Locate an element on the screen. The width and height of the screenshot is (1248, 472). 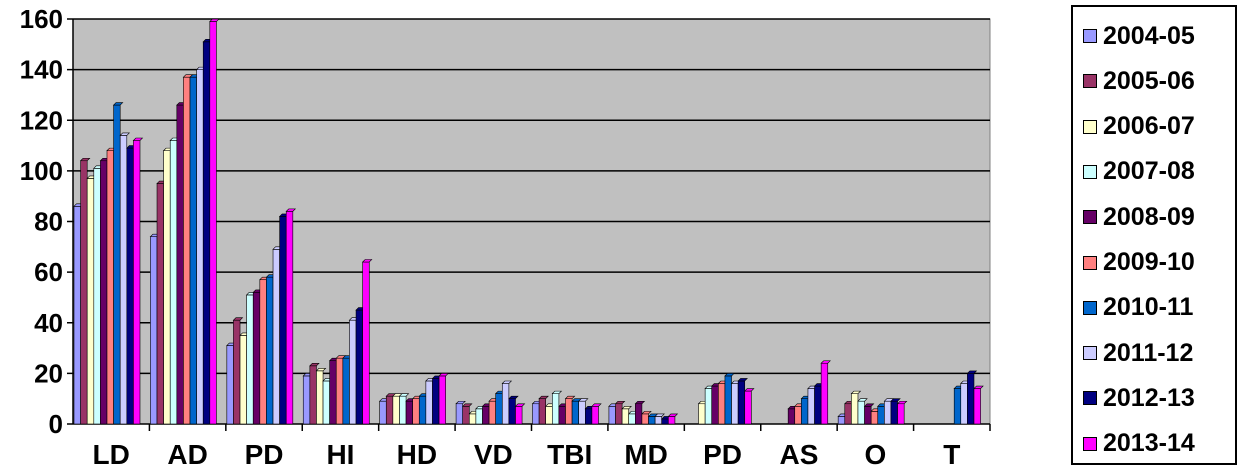
x-tick-label: TBI is located at coordinates (569, 454).